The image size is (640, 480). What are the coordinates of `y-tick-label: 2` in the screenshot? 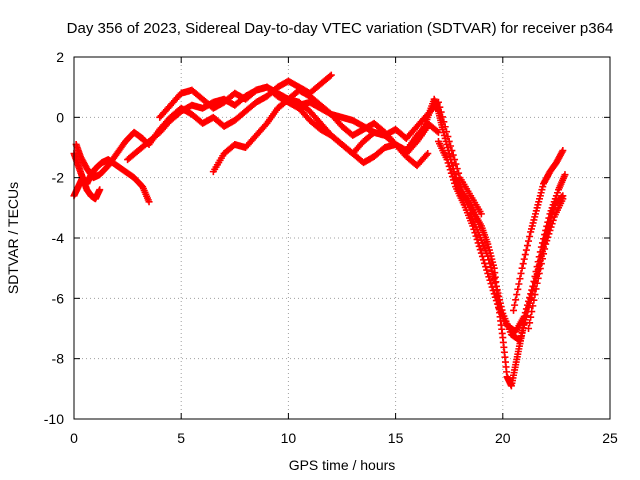 It's located at (60, 57).